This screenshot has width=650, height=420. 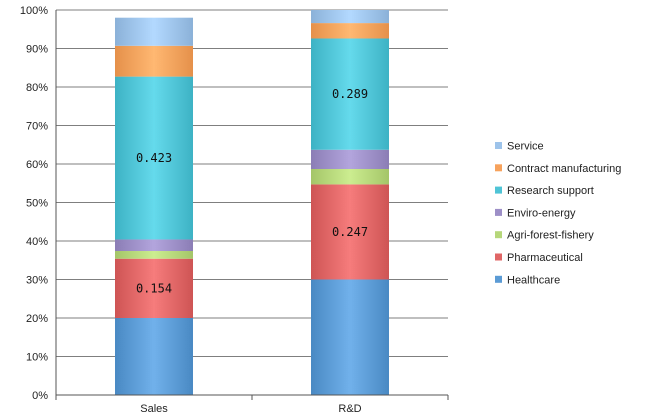 I want to click on bar-segment-pharmaceutical-r-d, so click(x=350, y=232).